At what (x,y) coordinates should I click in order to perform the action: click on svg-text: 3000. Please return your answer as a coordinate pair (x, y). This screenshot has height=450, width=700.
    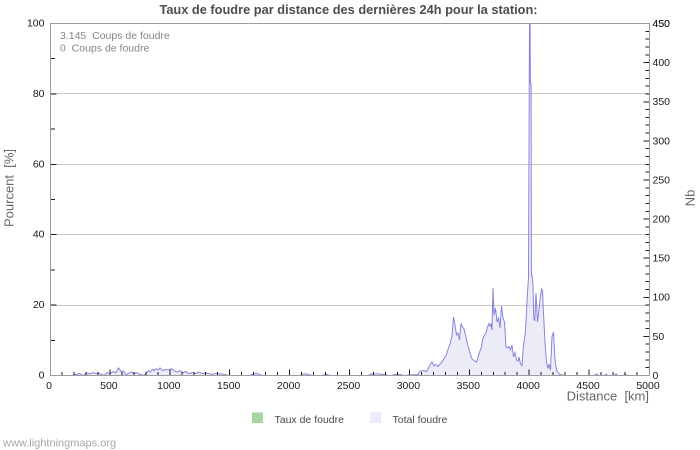
    Looking at the image, I should click on (409, 386).